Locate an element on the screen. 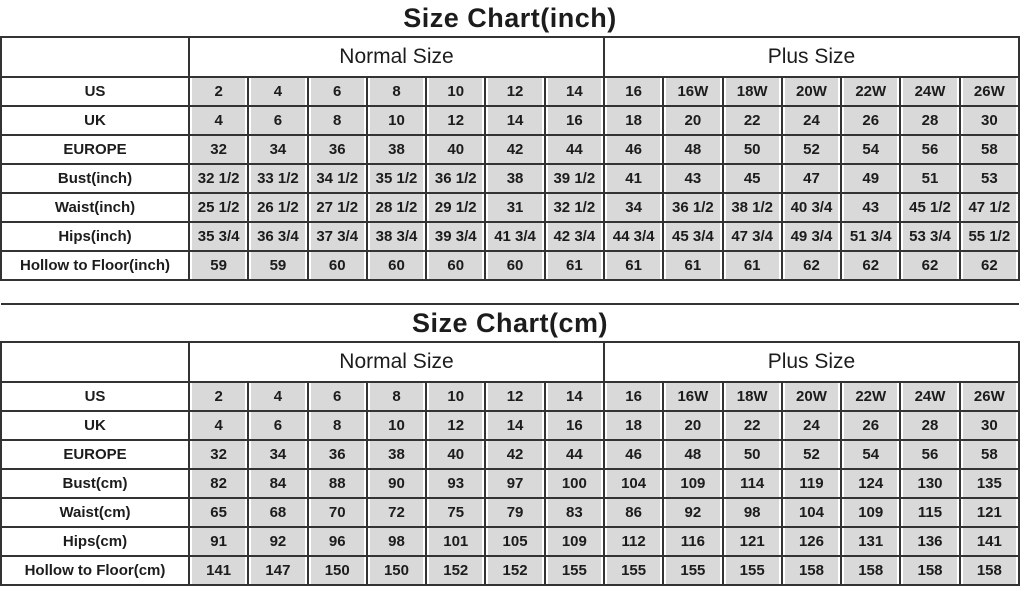 This screenshot has width=1024, height=600. size-value-cell: 16W is located at coordinates (693, 396).